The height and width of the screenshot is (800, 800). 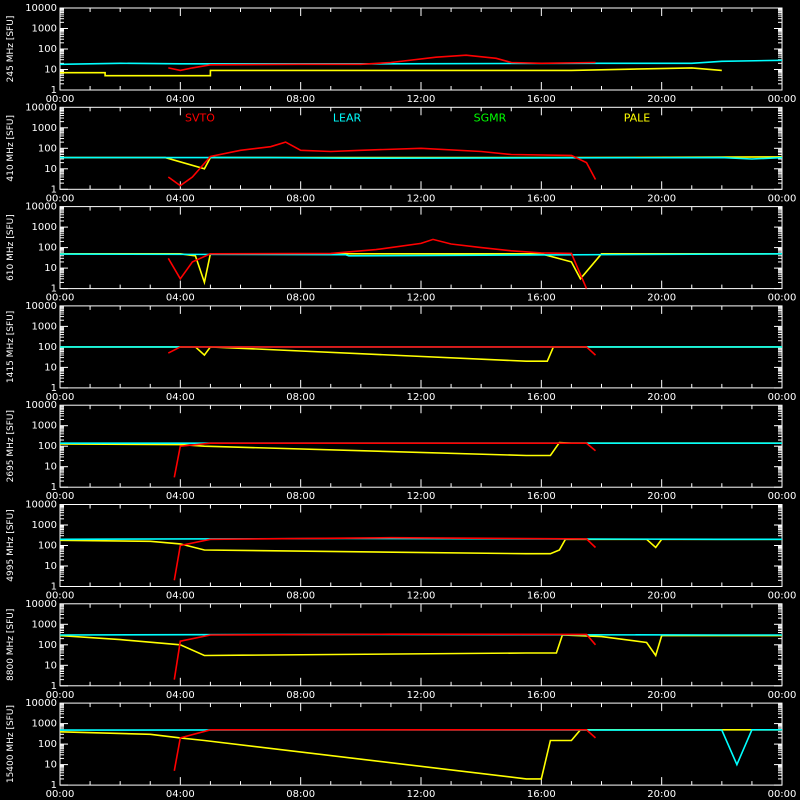 What do you see at coordinates (637, 117) in the screenshot?
I see `legend-entry-pale: PALE` at bounding box center [637, 117].